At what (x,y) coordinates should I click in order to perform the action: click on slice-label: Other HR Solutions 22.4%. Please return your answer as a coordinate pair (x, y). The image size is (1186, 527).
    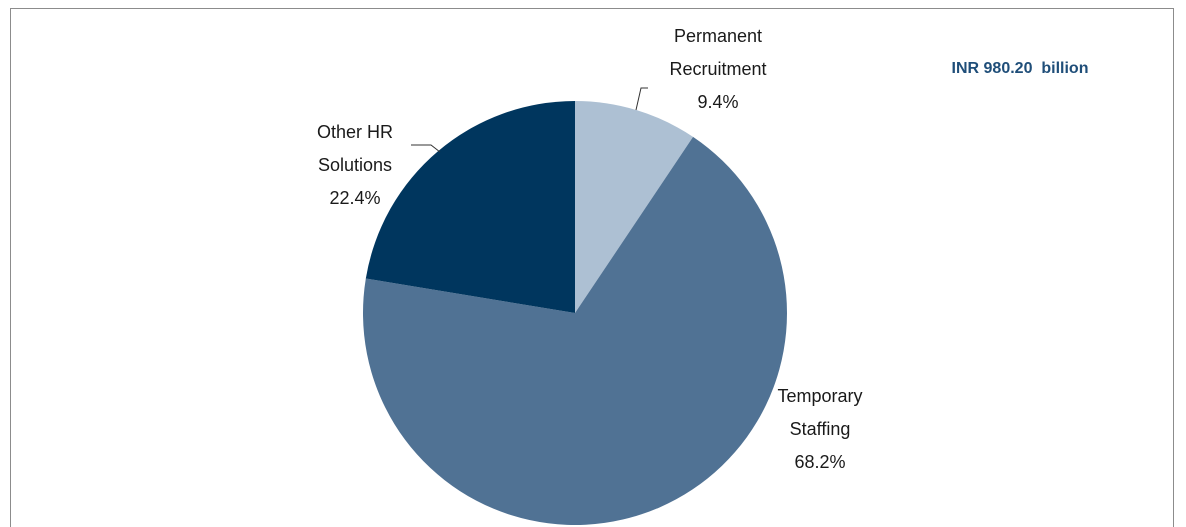
    Looking at the image, I should click on (355, 165).